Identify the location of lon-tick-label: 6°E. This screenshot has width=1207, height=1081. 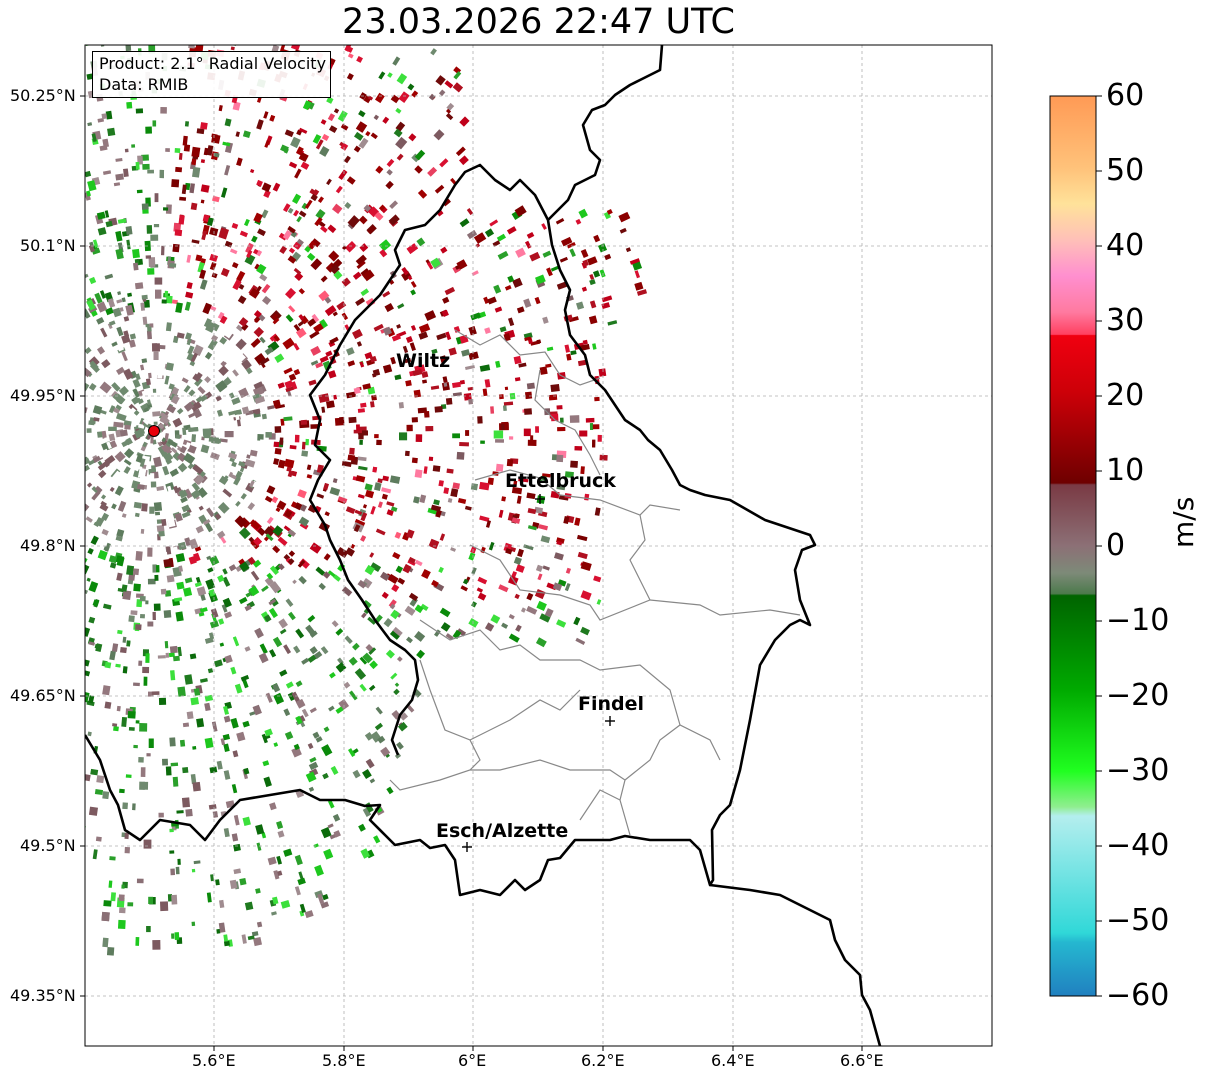
(472, 1060).